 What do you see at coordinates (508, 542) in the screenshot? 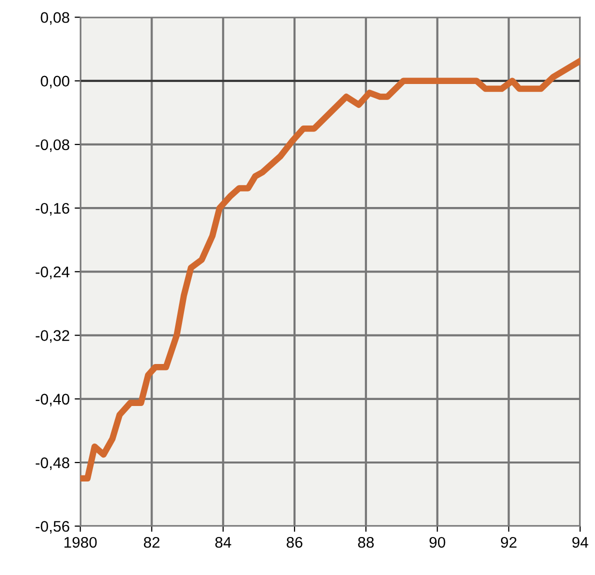
I see `x-tick-label: 92` at bounding box center [508, 542].